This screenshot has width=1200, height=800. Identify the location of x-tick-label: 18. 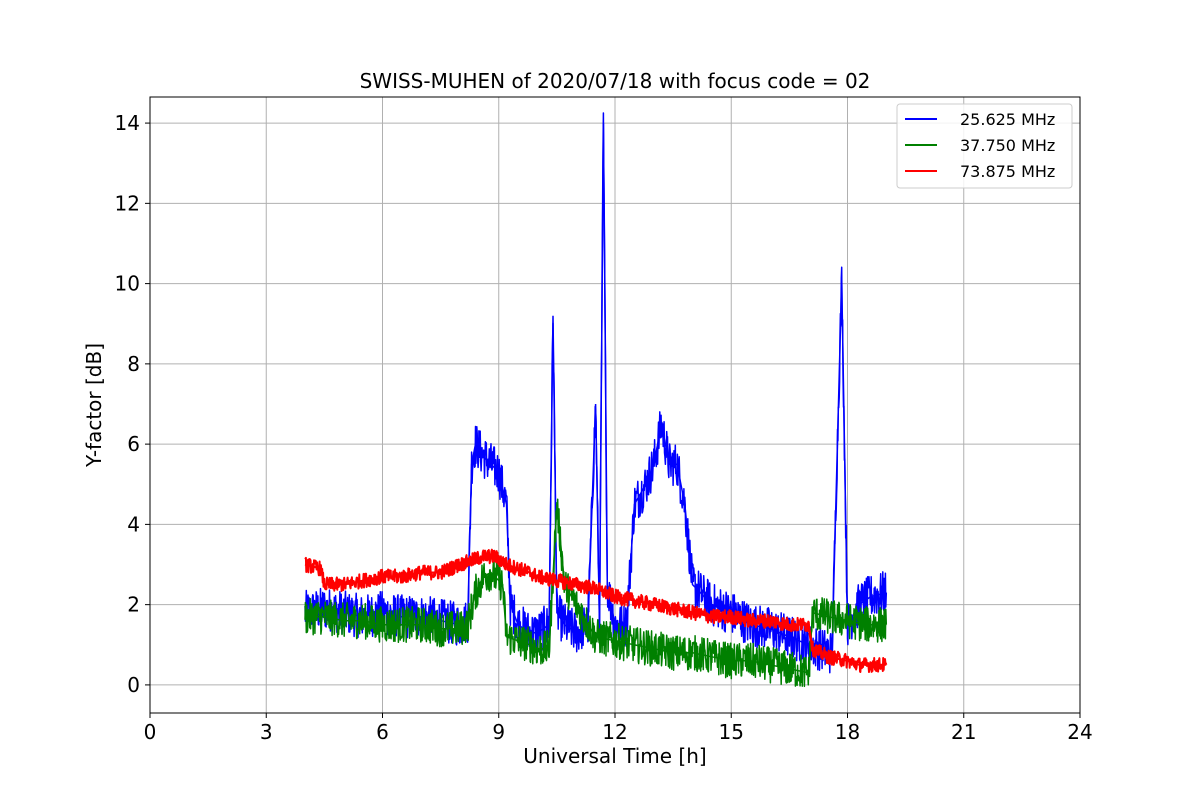
(847, 732).